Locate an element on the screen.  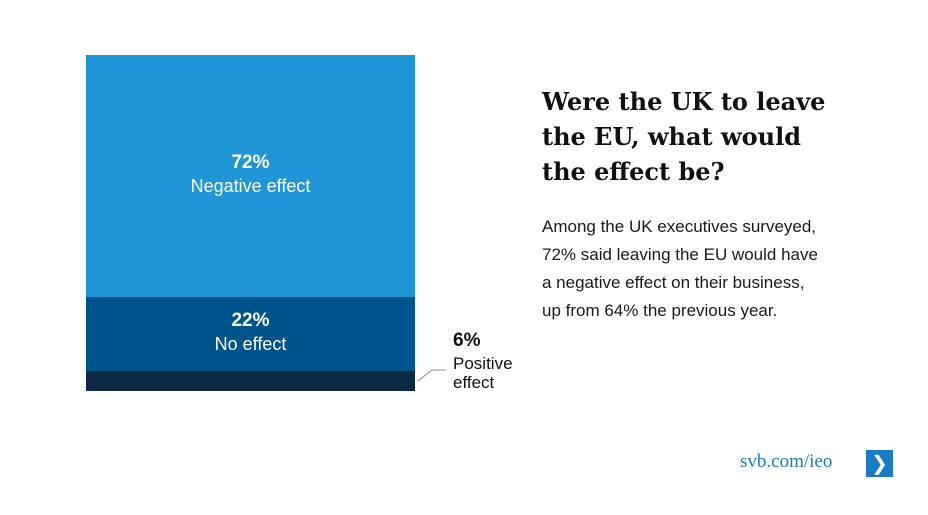
segment-value-no-effect: 22% is located at coordinates (250, 320).